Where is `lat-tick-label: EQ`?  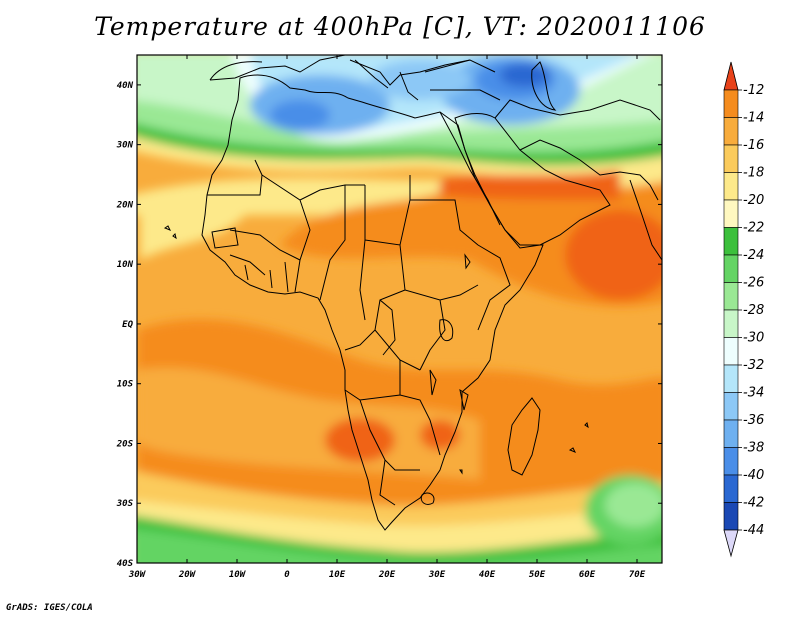 lat-tick-label: EQ is located at coordinates (127, 325).